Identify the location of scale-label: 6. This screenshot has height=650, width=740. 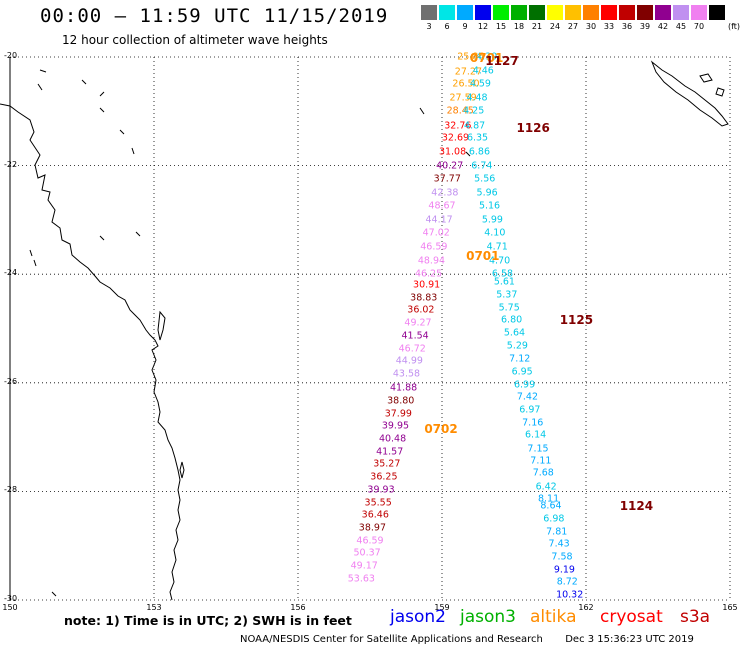
(447, 26).